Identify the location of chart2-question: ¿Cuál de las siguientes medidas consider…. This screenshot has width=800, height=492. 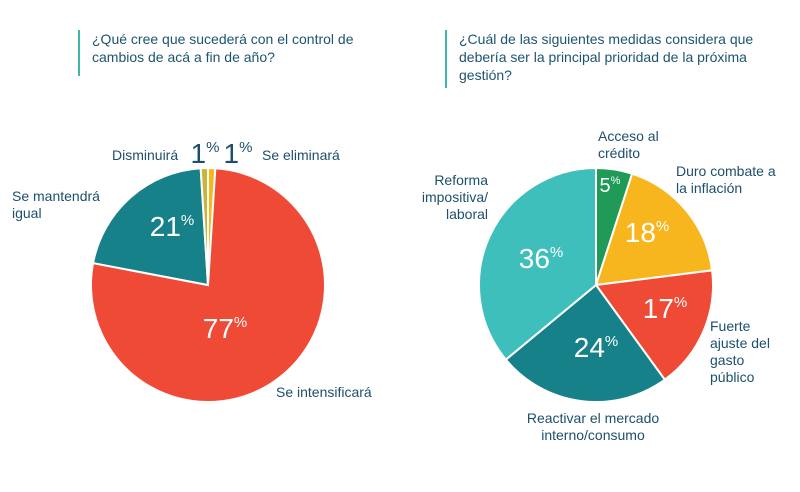
(602, 59).